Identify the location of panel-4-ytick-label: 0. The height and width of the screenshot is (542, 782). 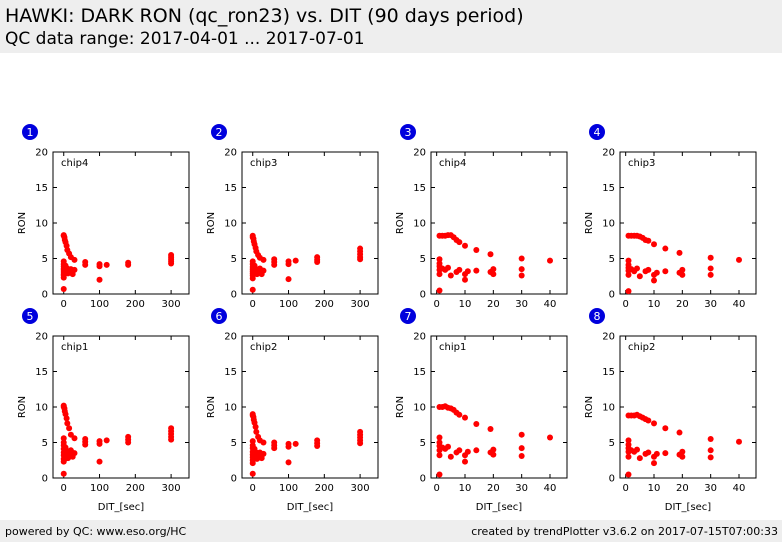
(612, 295).